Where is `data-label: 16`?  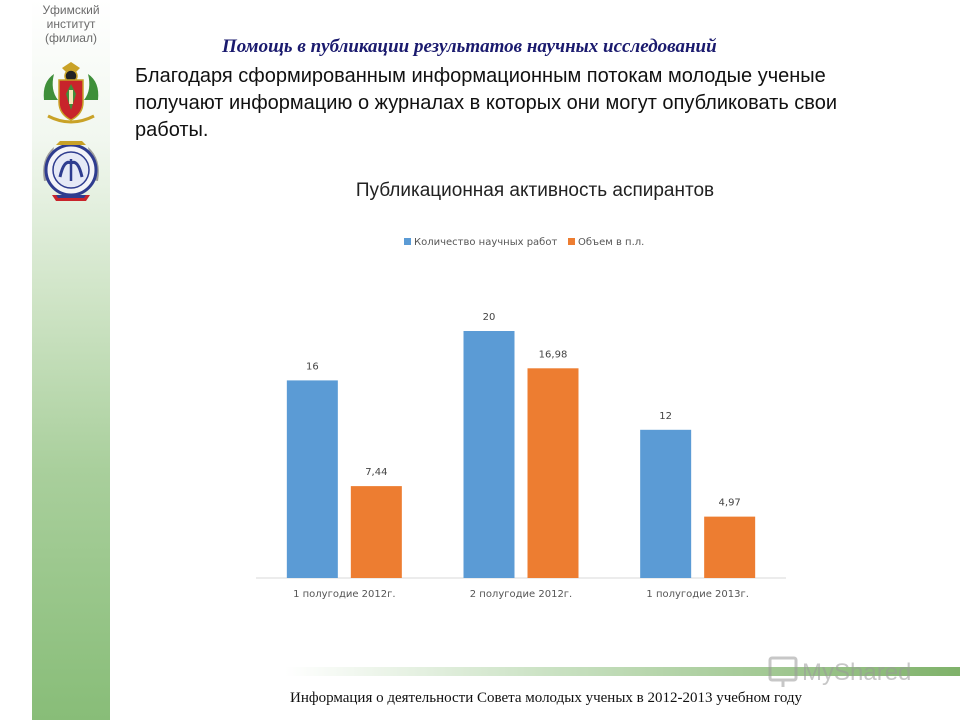
data-label: 16 is located at coordinates (312, 366).